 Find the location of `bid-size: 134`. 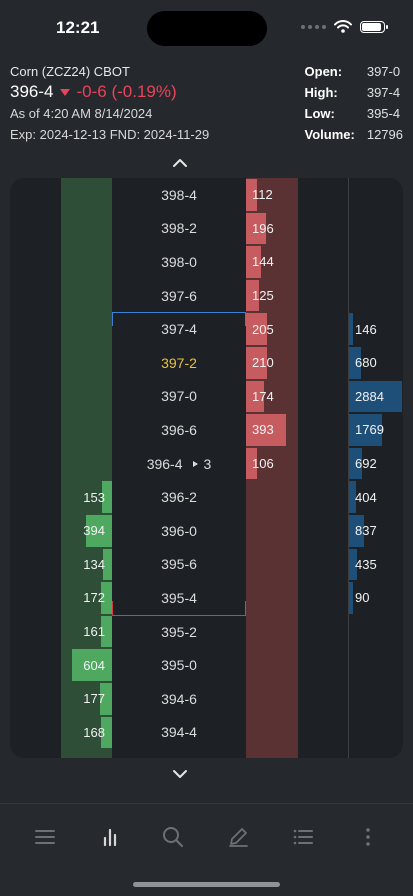

bid-size: 134 is located at coordinates (94, 564).